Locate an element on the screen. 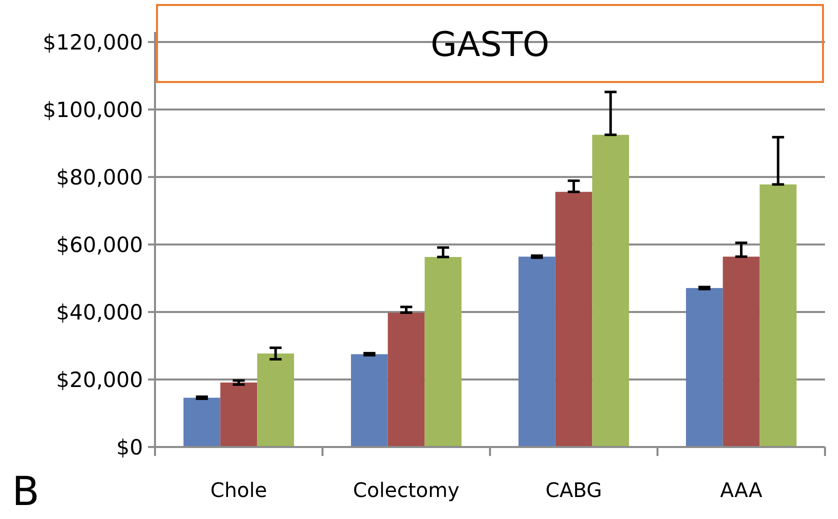 Image resolution: width=838 pixels, height=519 pixels. x-tick-label: Colectomy is located at coordinates (406, 490).